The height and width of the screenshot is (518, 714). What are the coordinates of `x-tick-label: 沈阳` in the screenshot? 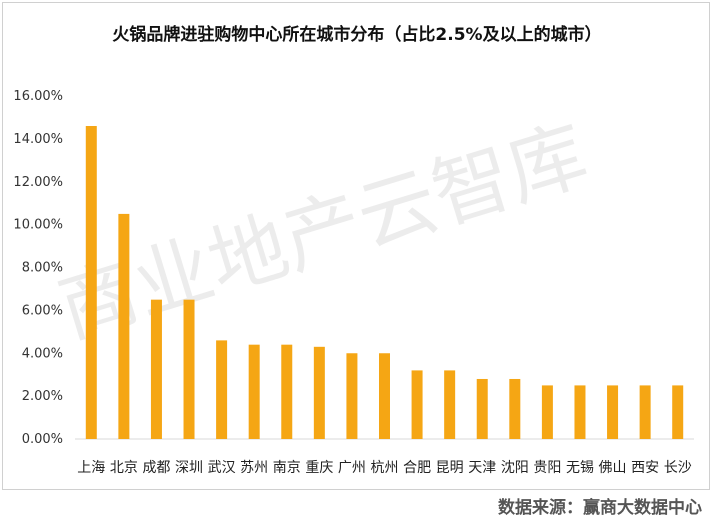 It's located at (515, 468).